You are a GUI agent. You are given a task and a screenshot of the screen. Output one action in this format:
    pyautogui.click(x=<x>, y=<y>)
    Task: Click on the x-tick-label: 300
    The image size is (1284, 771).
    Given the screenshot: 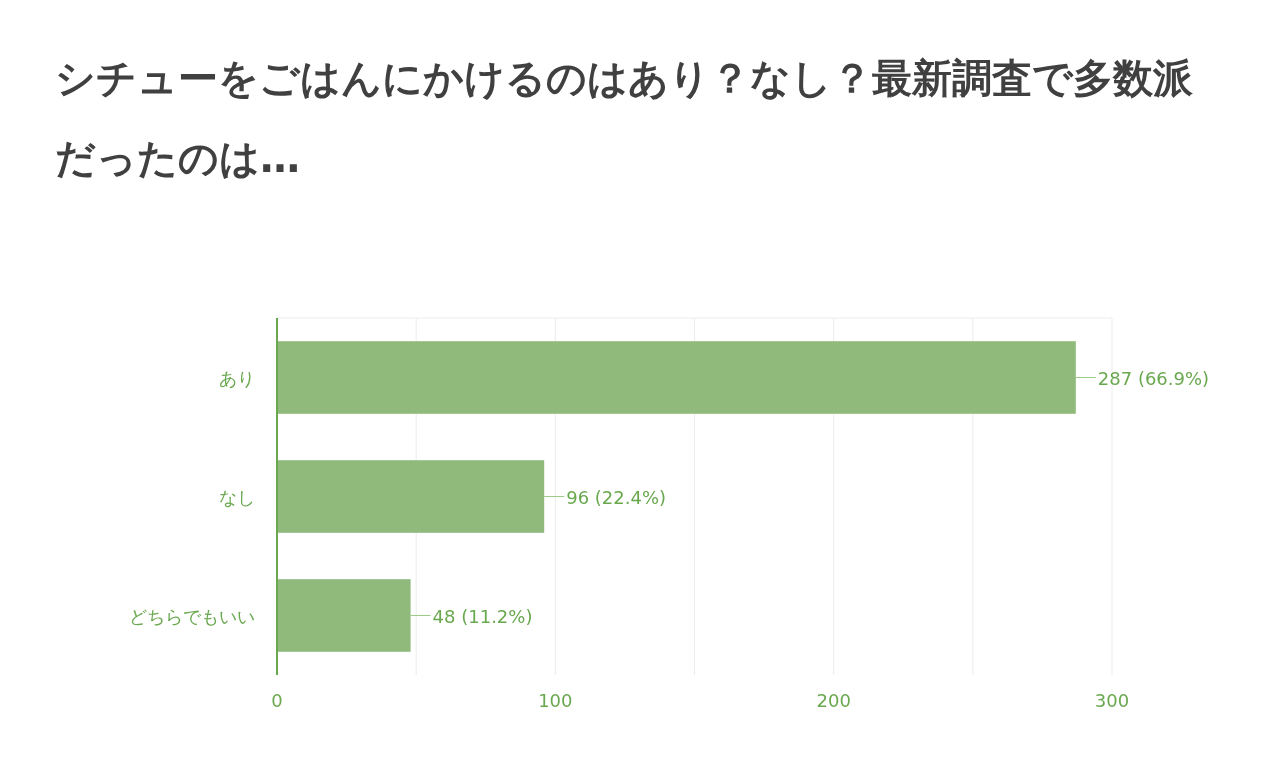 What is the action you would take?
    pyautogui.click(x=1112, y=700)
    